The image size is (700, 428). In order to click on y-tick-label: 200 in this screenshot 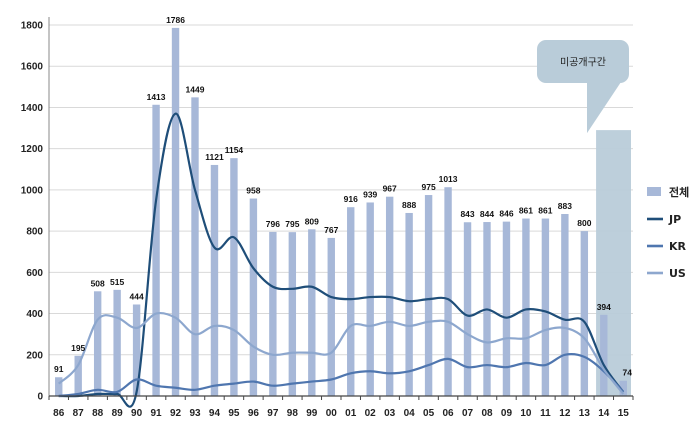, I will do `click(34, 355)`.